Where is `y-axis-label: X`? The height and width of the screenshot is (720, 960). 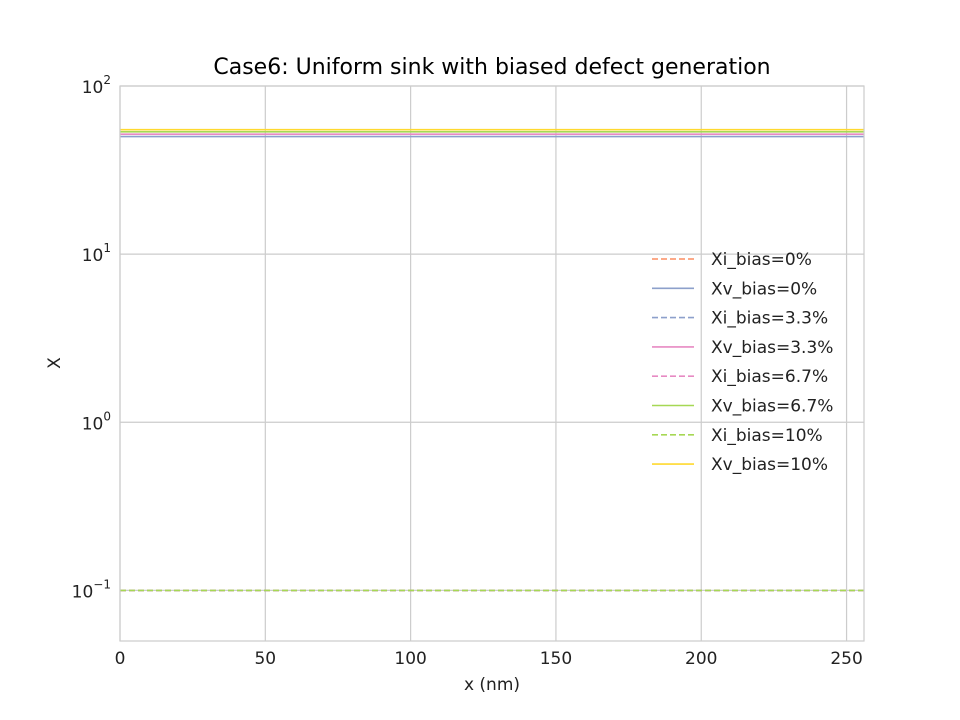 y-axis-label: X is located at coordinates (55, 363).